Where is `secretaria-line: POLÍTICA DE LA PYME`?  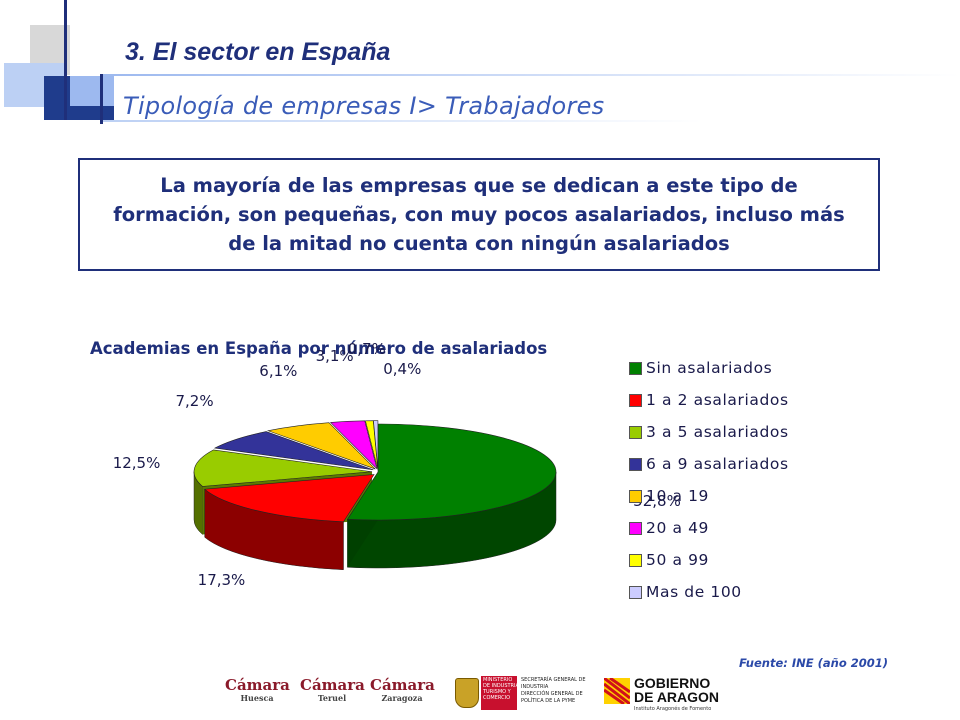
secretaria-line: POLÍTICA DE LA PYME is located at coordinates (548, 701).